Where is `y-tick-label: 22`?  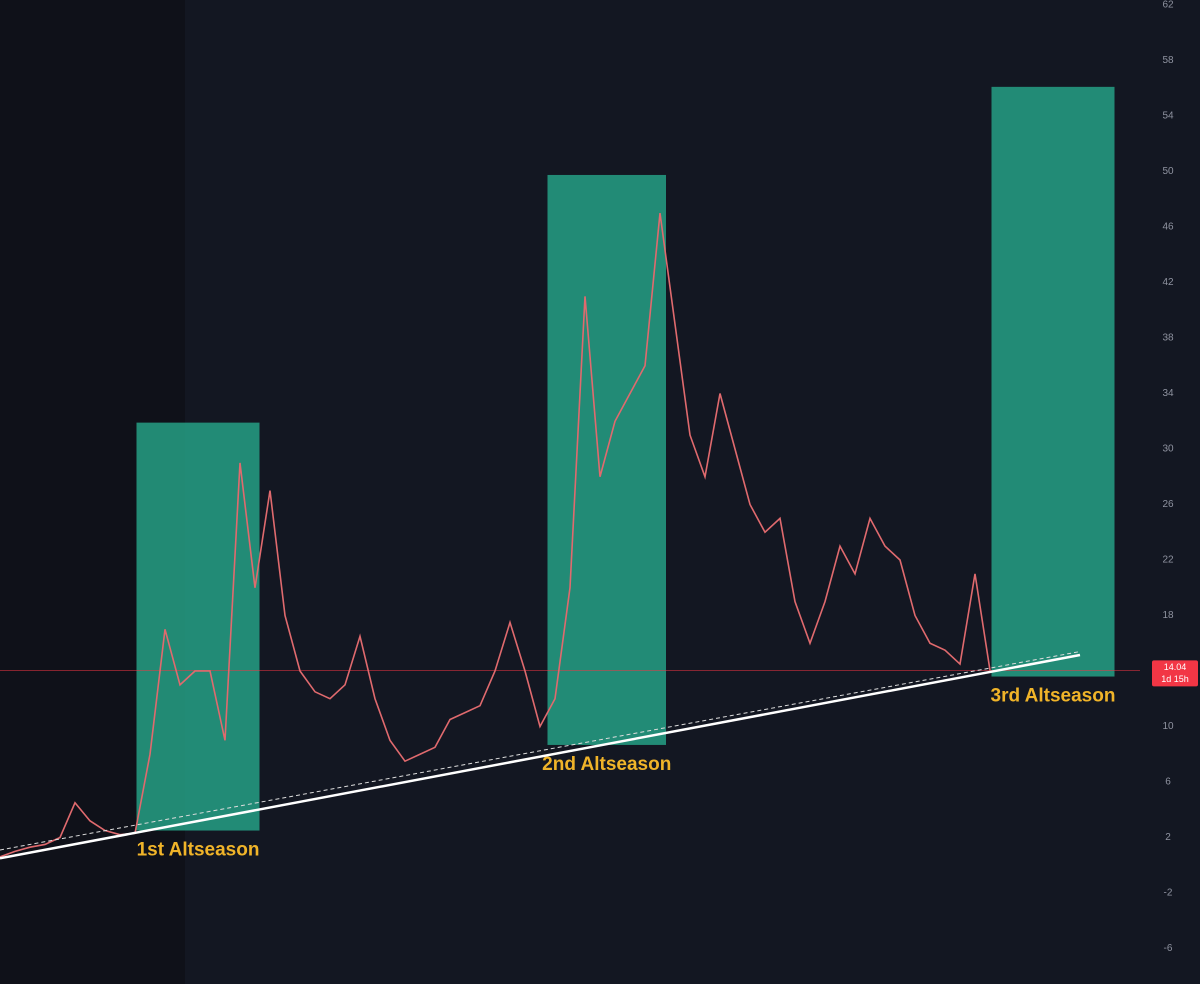 y-tick-label: 22 is located at coordinates (1168, 560).